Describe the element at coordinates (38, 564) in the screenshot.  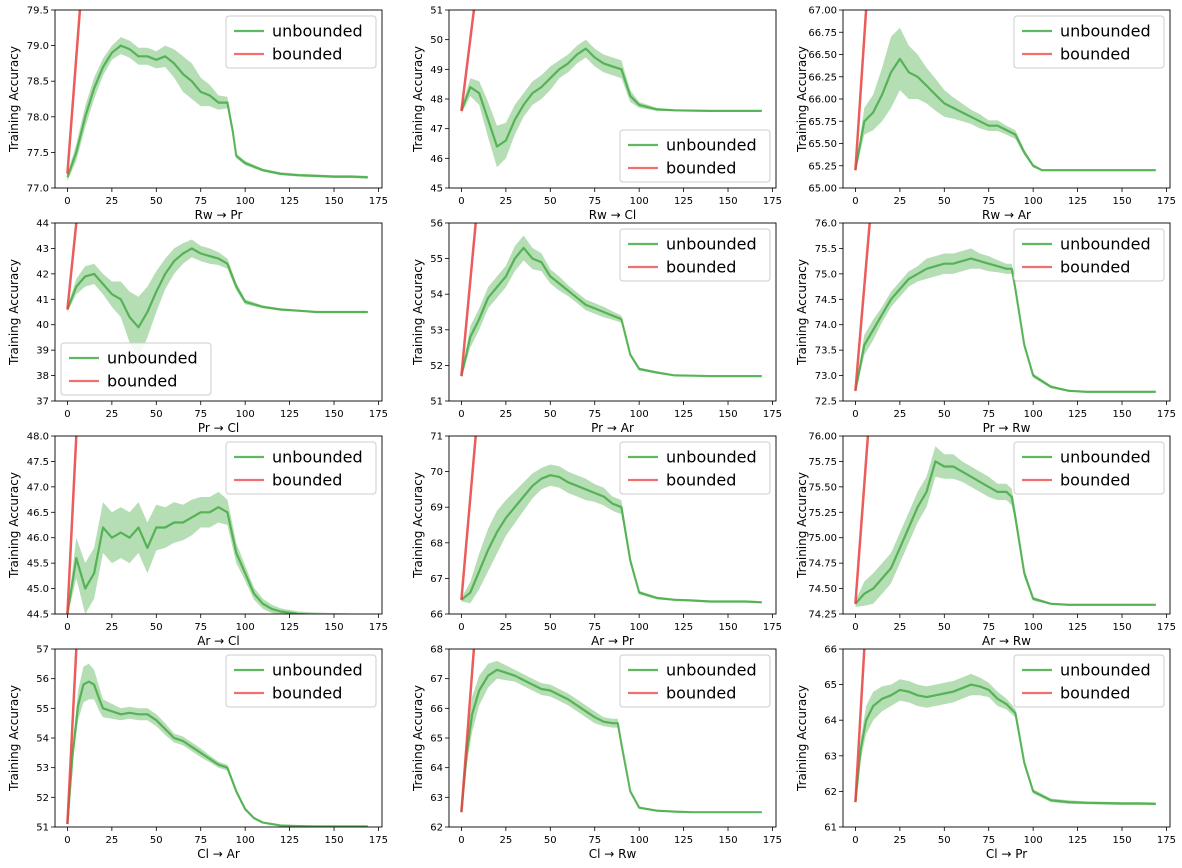
I see `y-tick-label: 45.5` at that location.